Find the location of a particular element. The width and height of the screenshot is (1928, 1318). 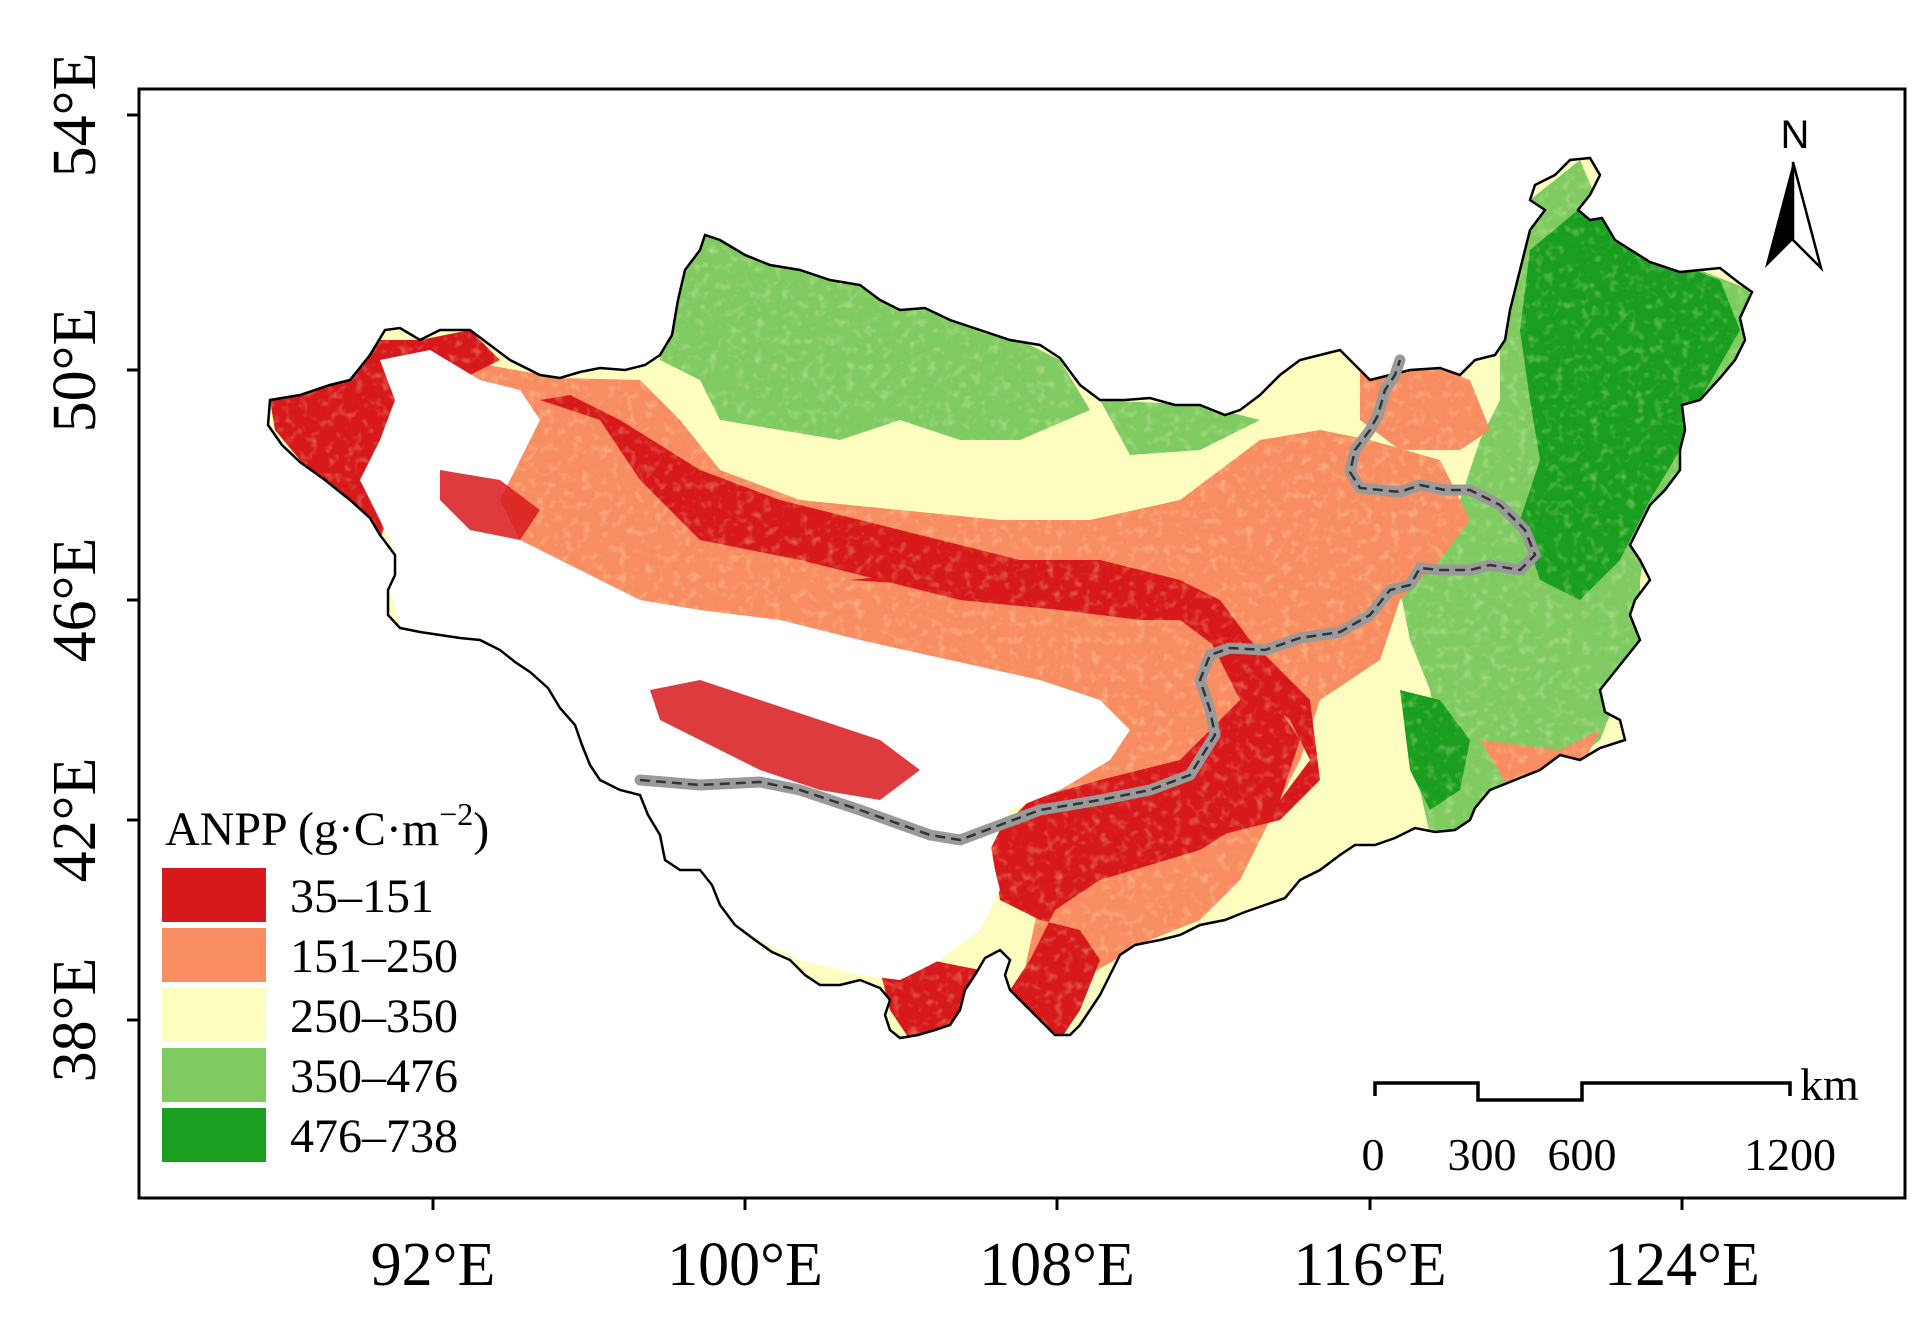

x-axis-ticks is located at coordinates (1057, 1204).